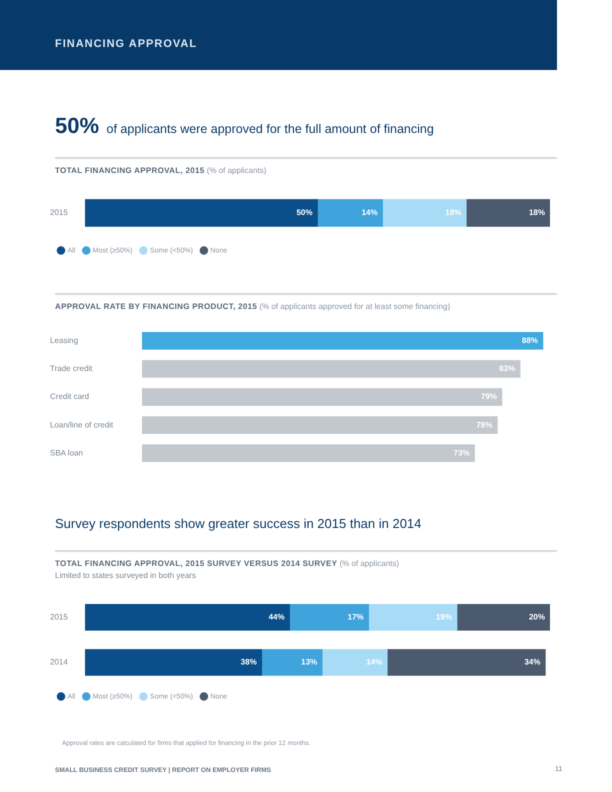 The image size is (612, 792). I want to click on data-label: 19%, so click(444, 617).